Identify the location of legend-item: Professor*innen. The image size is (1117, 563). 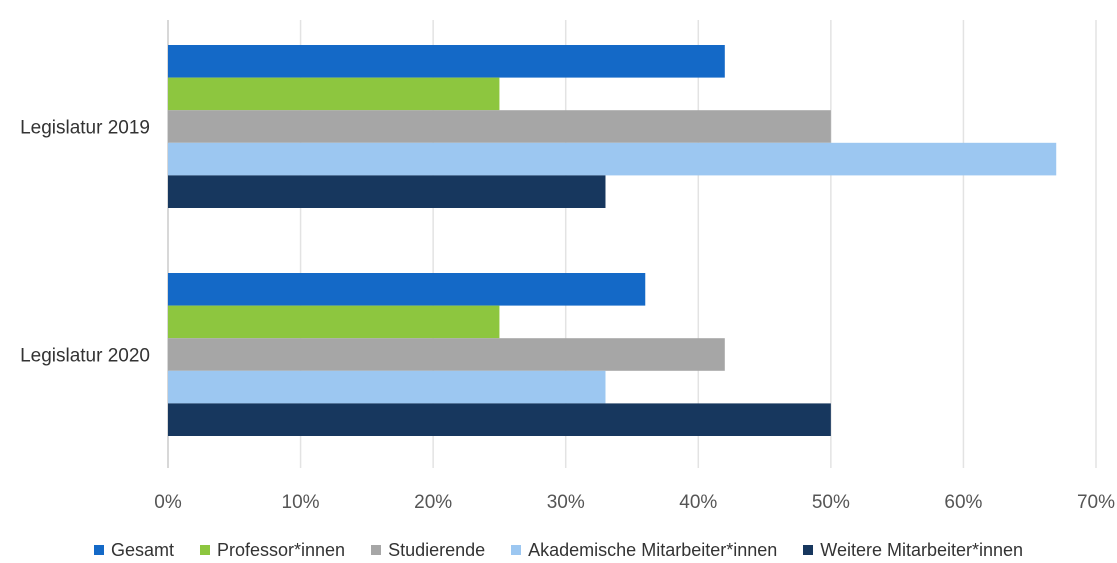
(272, 550).